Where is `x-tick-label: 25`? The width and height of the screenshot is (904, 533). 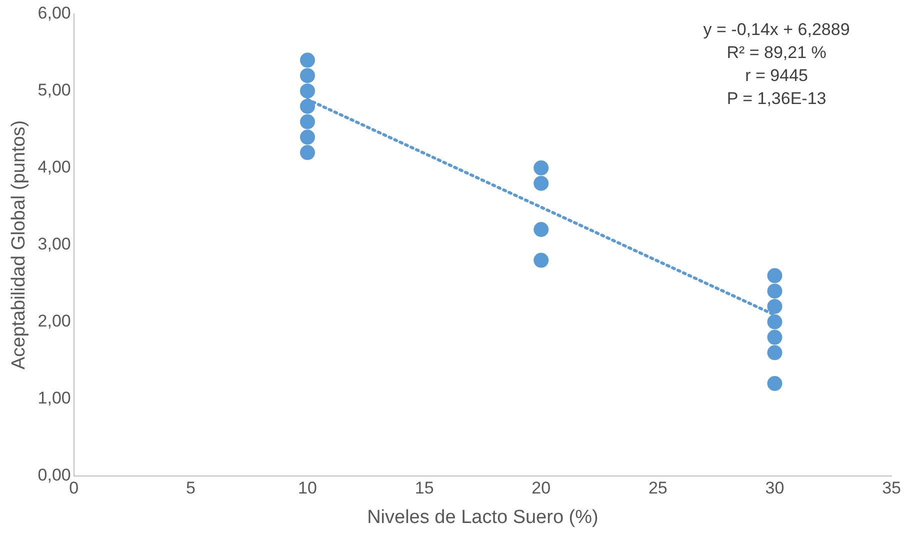
x-tick-label: 25 is located at coordinates (658, 488).